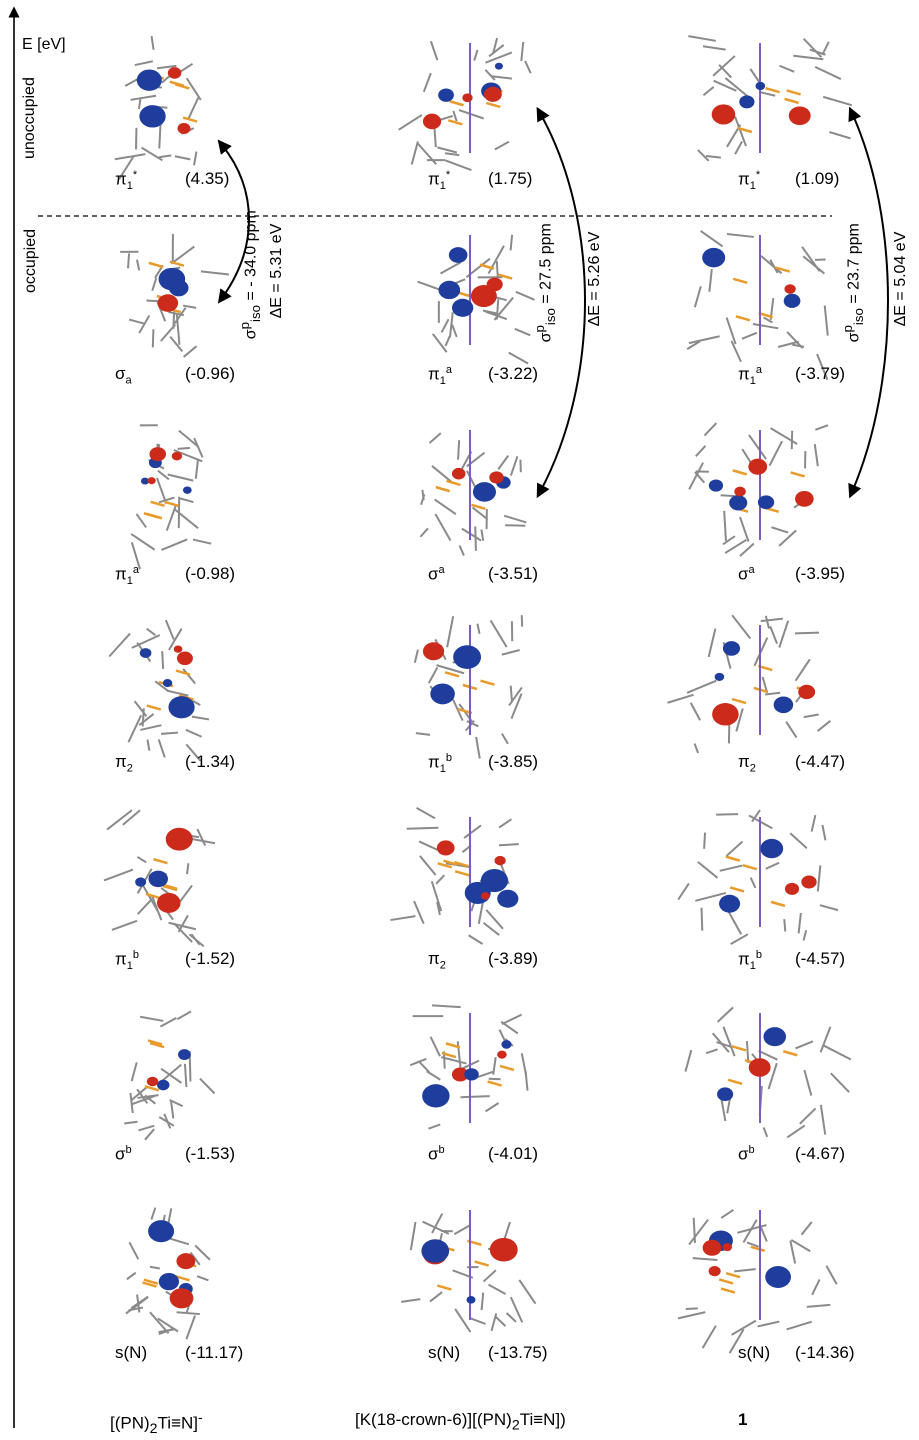 The width and height of the screenshot is (919, 1440). What do you see at coordinates (817, 178) in the screenshot?
I see `orbital-energy: (1.09)` at bounding box center [817, 178].